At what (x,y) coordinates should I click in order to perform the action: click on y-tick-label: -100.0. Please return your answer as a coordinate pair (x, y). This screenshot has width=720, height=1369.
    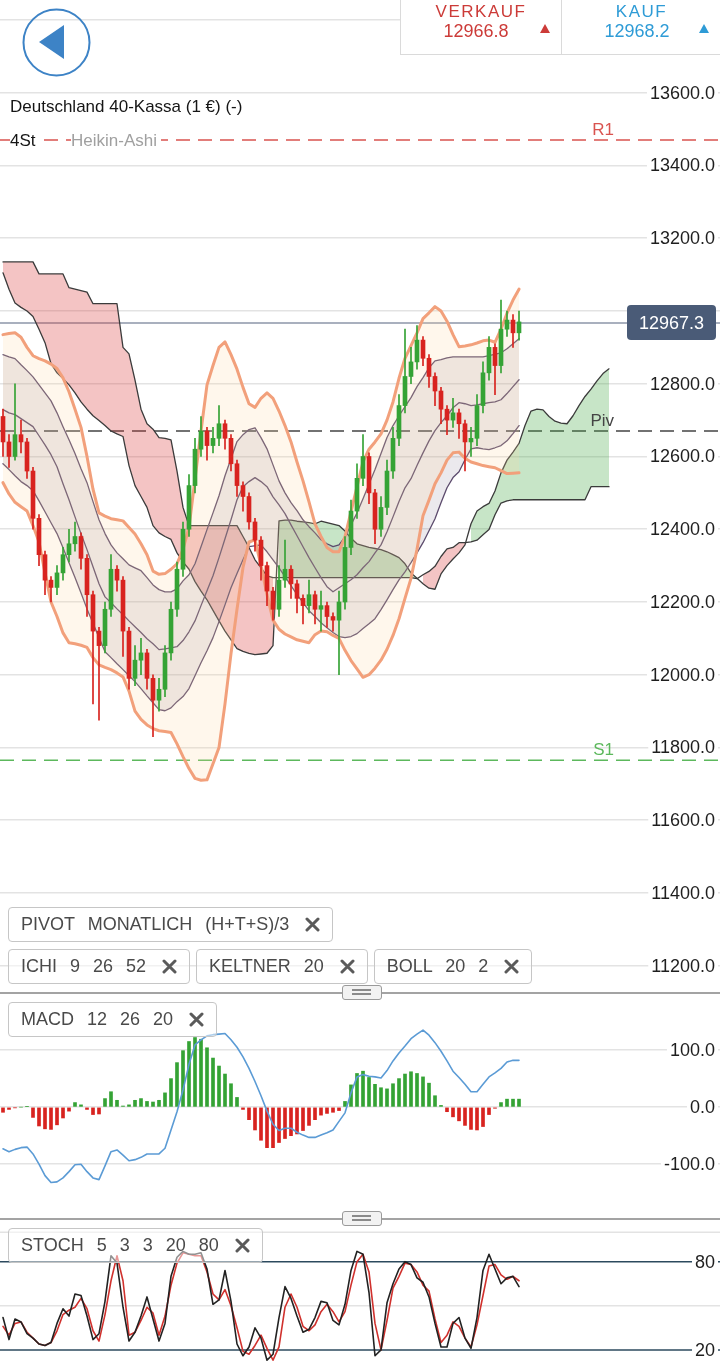
    Looking at the image, I should click on (689, 1164).